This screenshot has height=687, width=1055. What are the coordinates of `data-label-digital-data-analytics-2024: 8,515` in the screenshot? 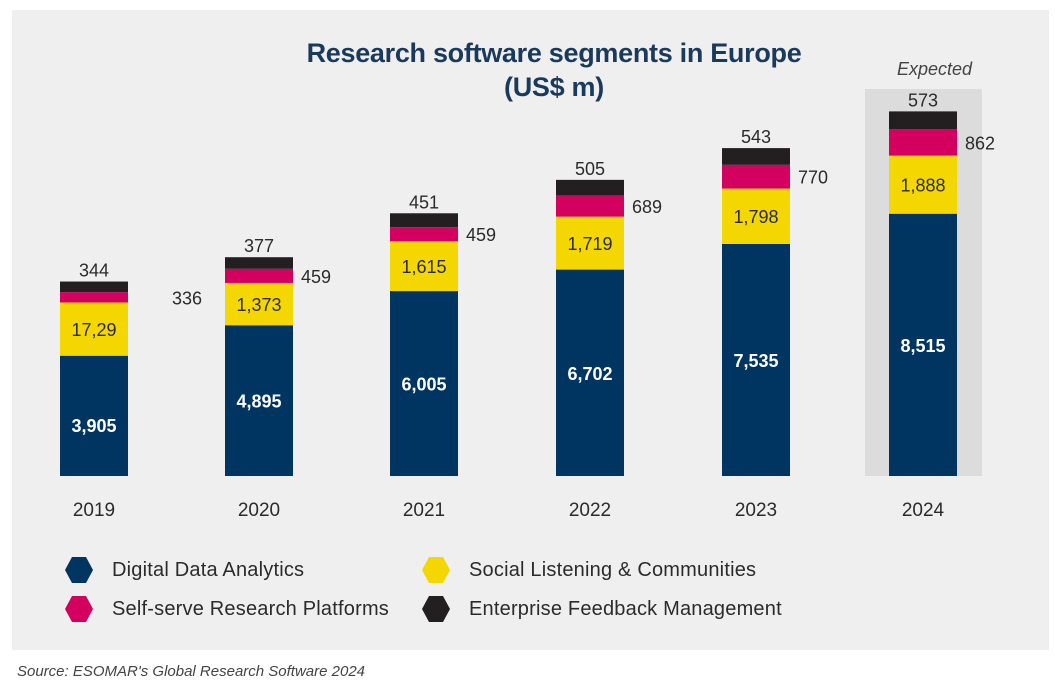 It's located at (922, 346).